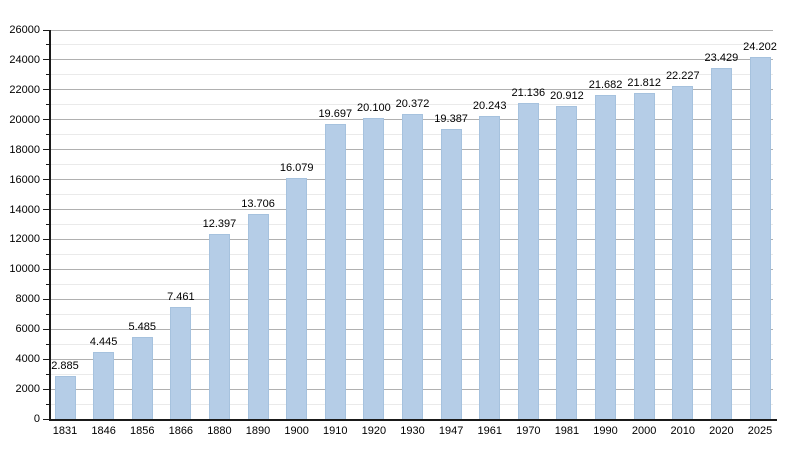 This screenshot has width=800, height=450. Describe the element at coordinates (489, 431) in the screenshot. I see `x-tick-label: 1961` at that location.